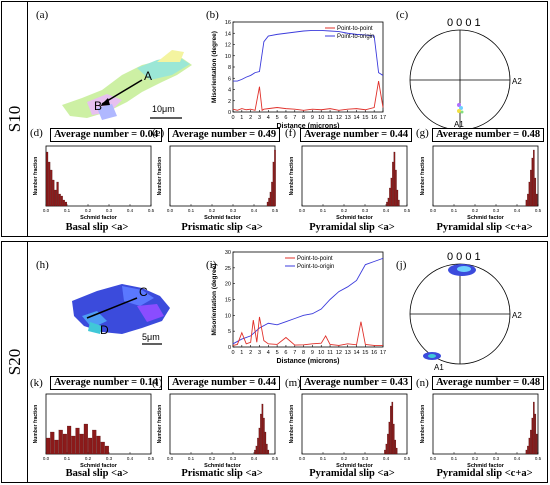 The width and height of the screenshot is (550, 485). Describe the element at coordinates (259, 353) in the screenshot. I see `x-tick-label: 3` at that location.